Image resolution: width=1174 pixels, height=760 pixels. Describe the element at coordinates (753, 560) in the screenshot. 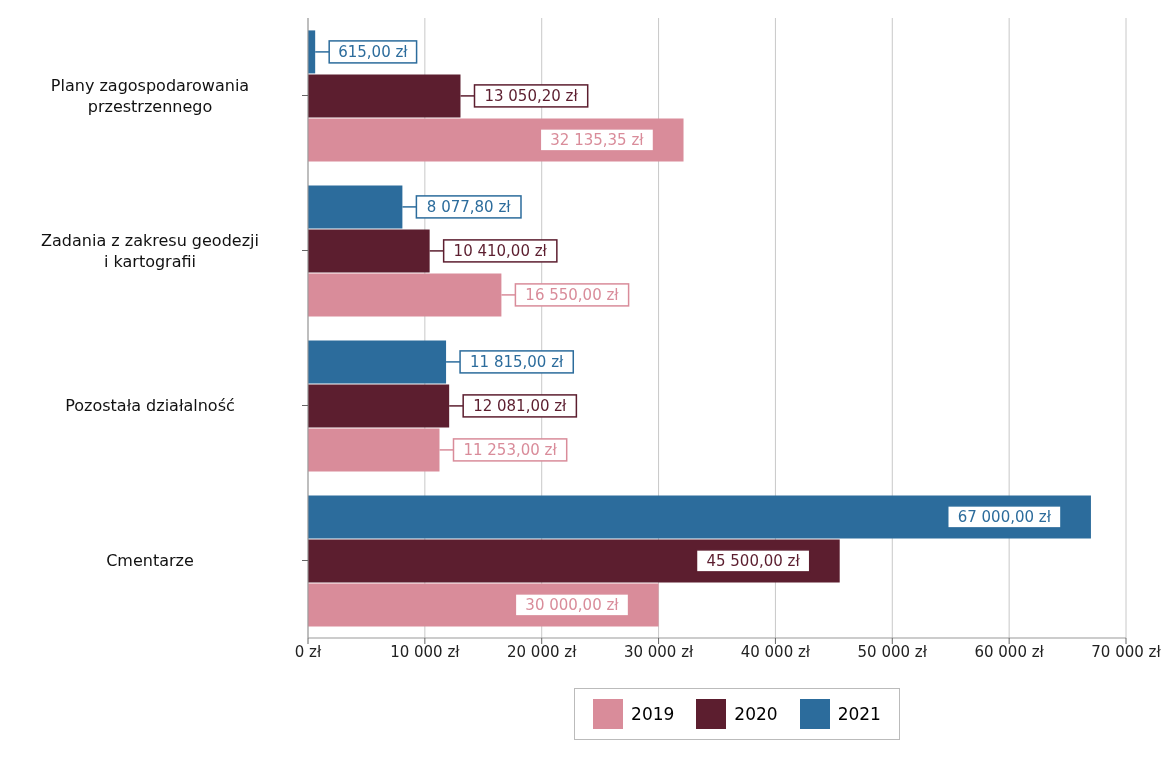

I see `data-label: 45 500,00 zł` at that location.